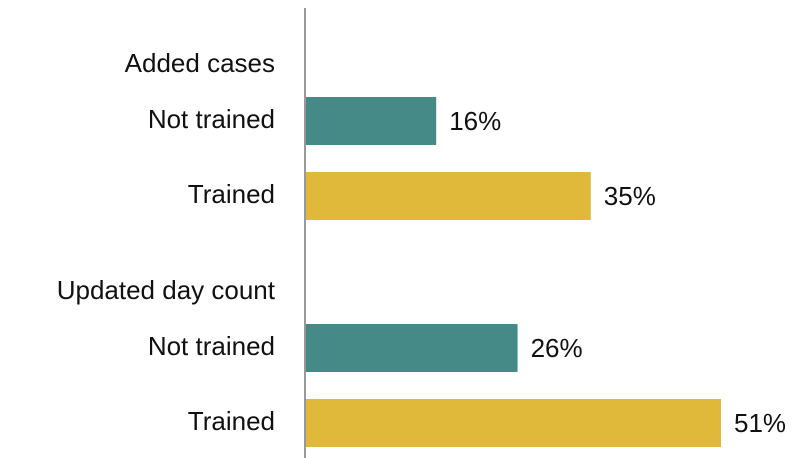  Describe the element at coordinates (760, 423) in the screenshot. I see `value-label: 51%` at that location.